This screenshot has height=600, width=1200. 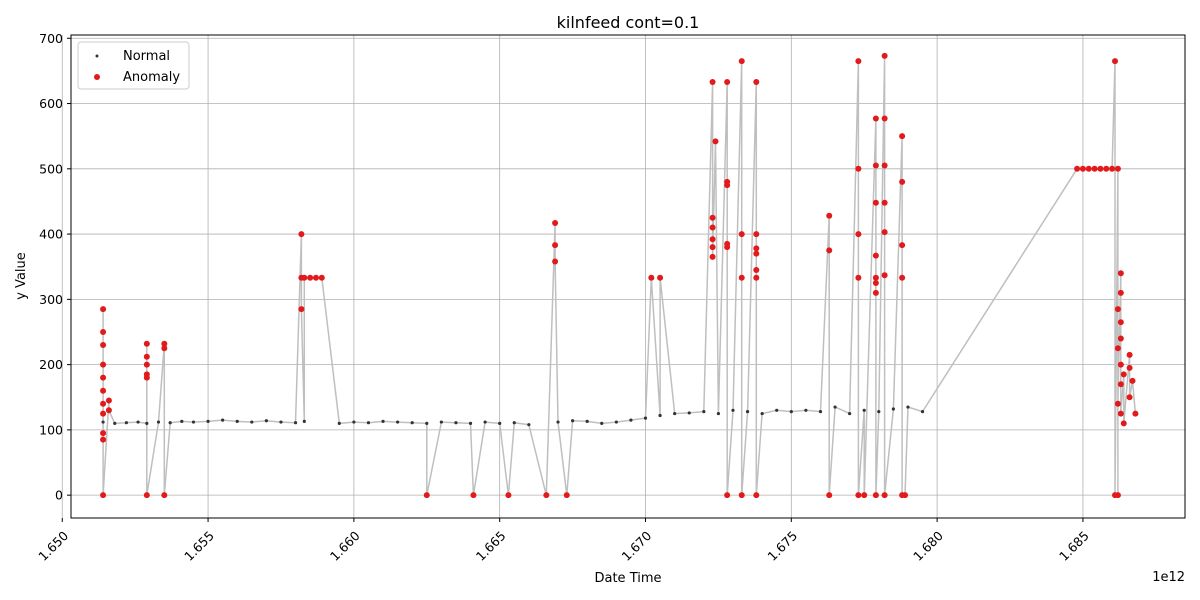 What do you see at coordinates (563, 541) in the screenshot?
I see `x-axis: 1.650 1.655 1.660 1.665 1.670 1.675 1.680 1.685` at bounding box center [563, 541].